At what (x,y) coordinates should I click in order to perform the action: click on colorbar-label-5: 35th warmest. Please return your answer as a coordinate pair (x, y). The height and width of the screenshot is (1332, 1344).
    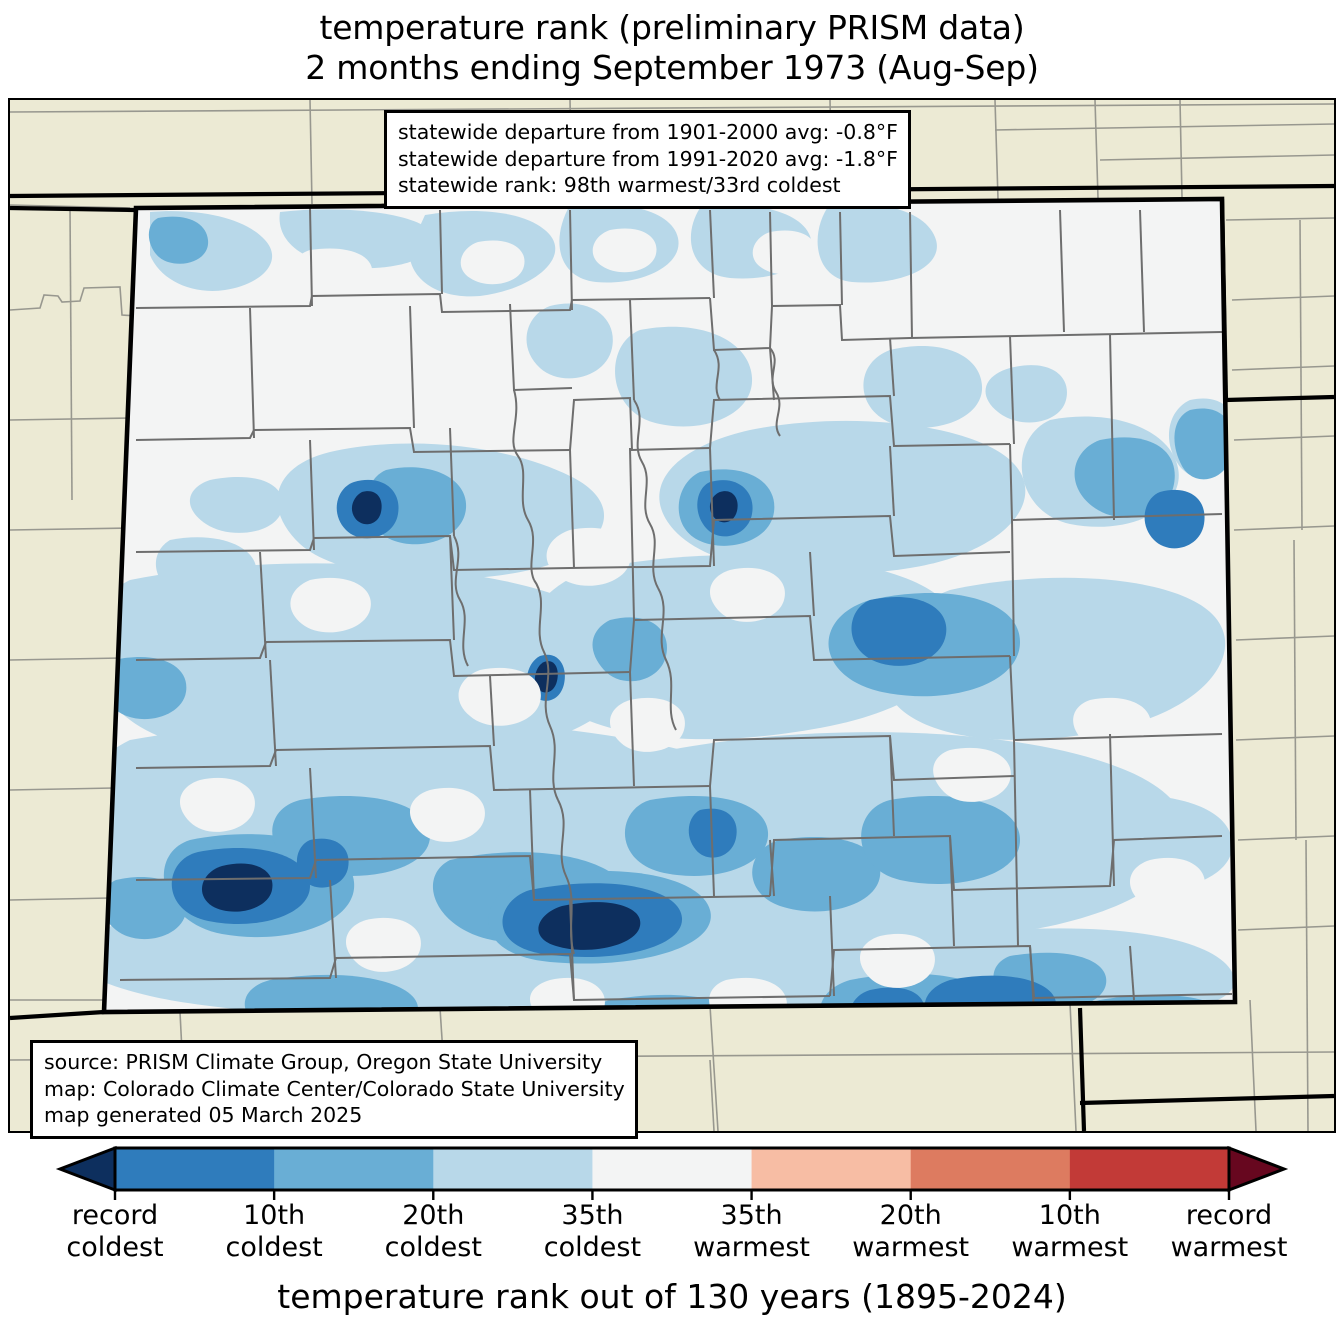
    Looking at the image, I should click on (751, 1232).